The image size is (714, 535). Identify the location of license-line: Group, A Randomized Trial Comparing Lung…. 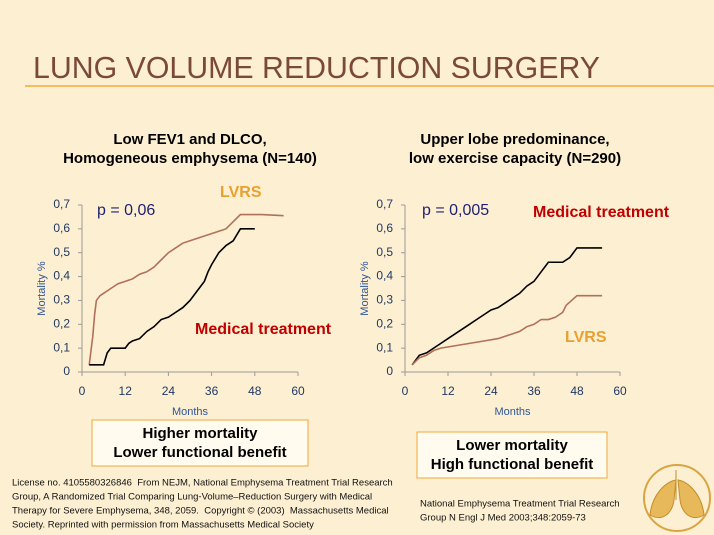
(192, 497).